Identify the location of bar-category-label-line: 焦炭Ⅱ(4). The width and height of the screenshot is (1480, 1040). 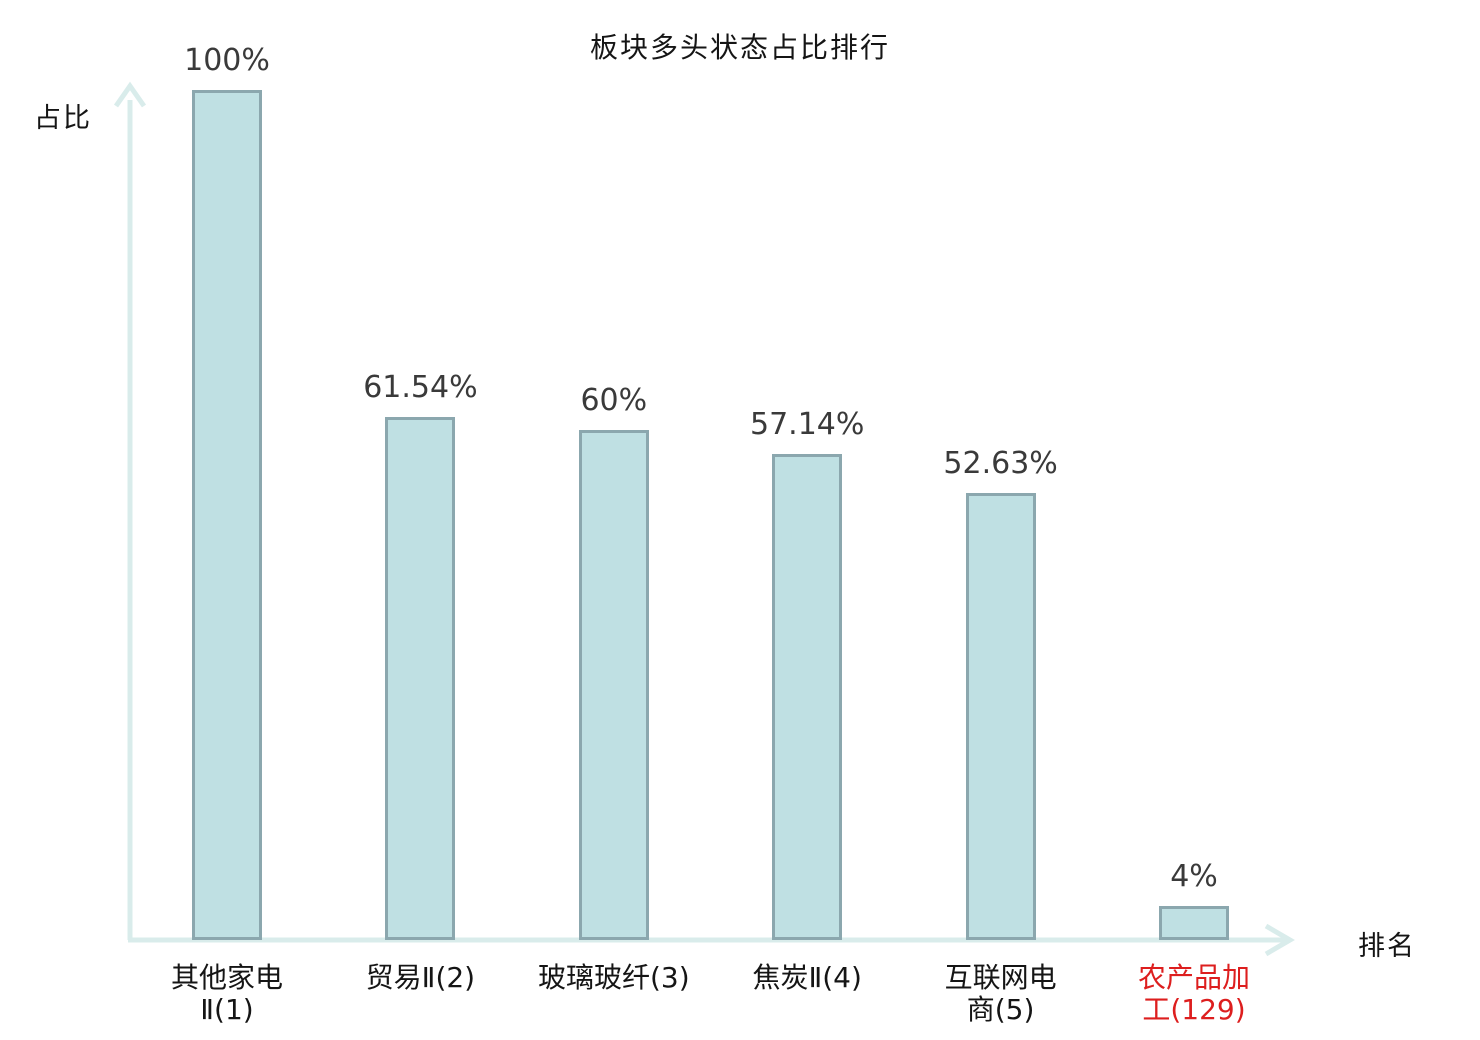
(807, 977).